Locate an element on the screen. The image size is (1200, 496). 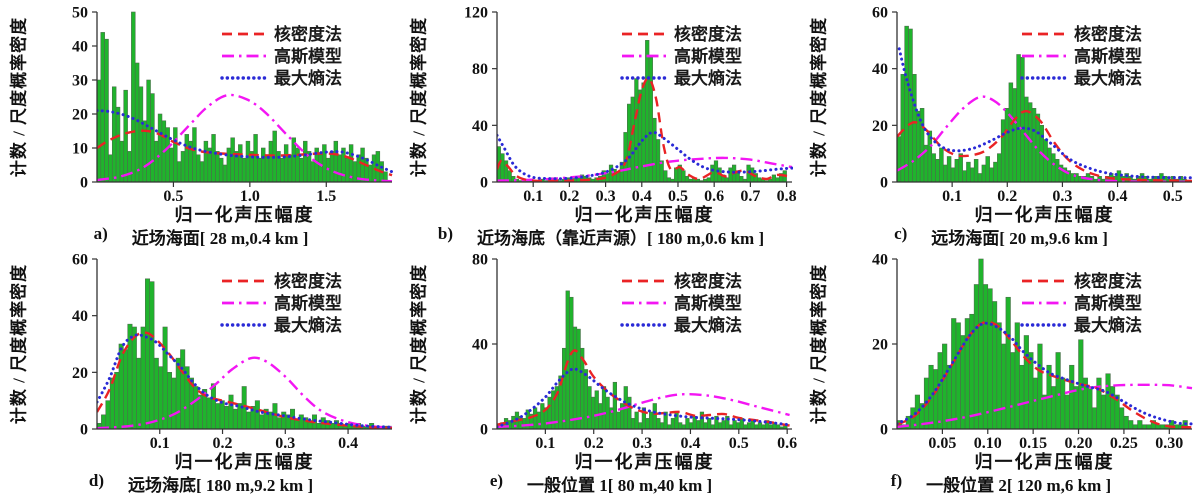
tick-labels: 0 20 40 60 0.1 0.2 0.3 0.4 0.5 is located at coordinates (1027, 105).